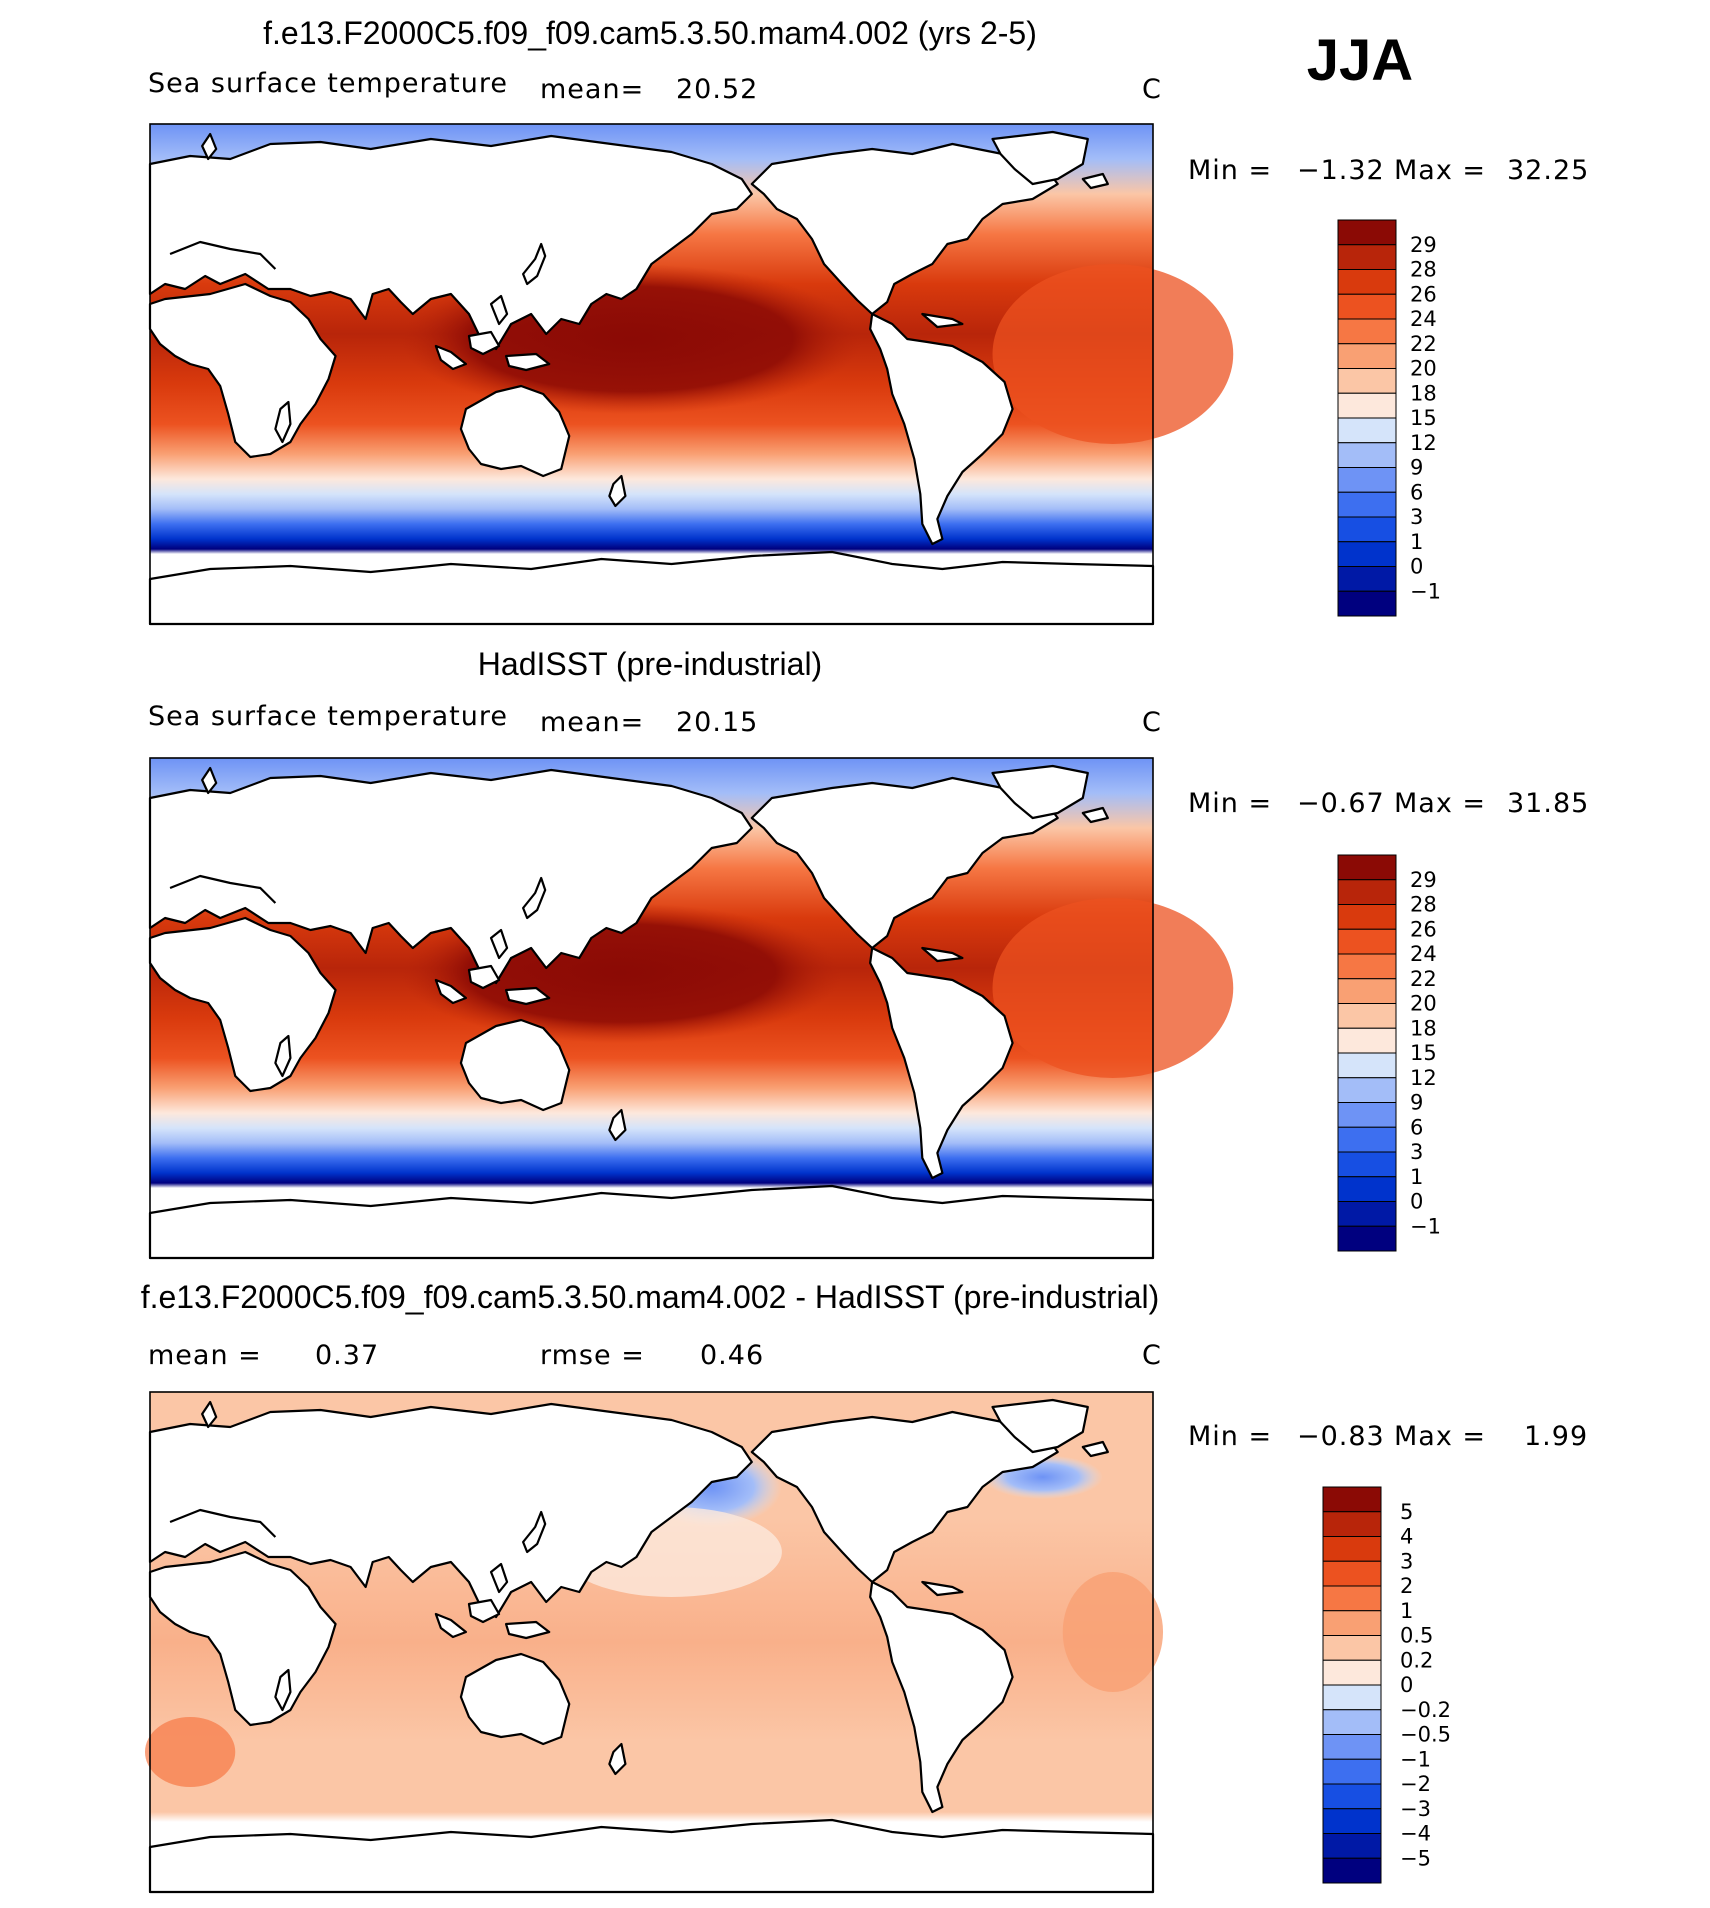  I want to click on colorbar-tick-label: 0.5, so click(1416, 1636).